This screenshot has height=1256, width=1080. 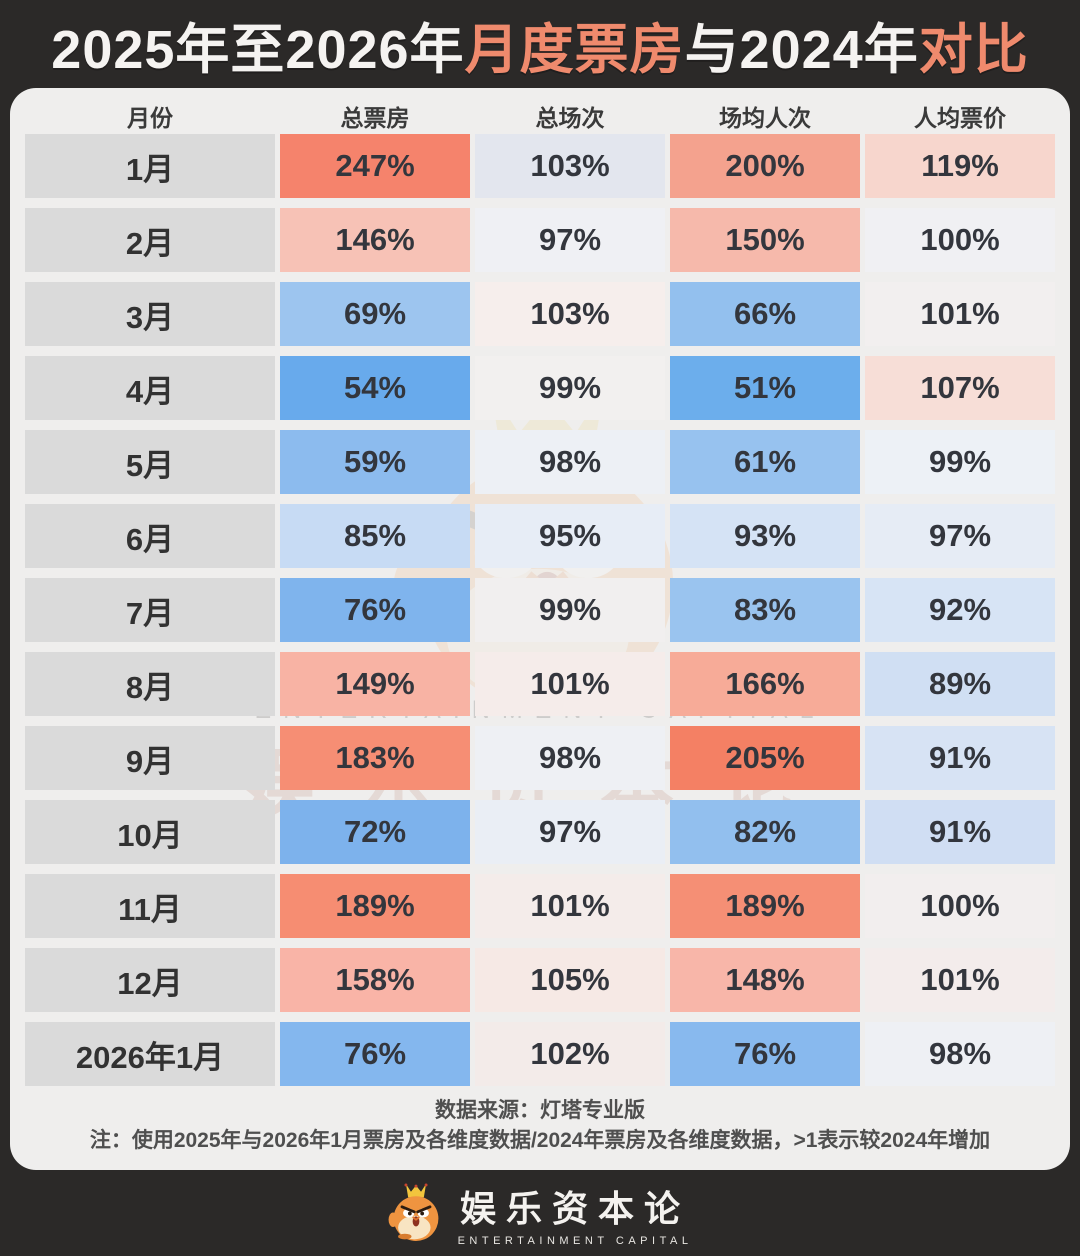 I want to click on table-row: 2月 146% 97% 150% 100%, so click(x=540, y=240).